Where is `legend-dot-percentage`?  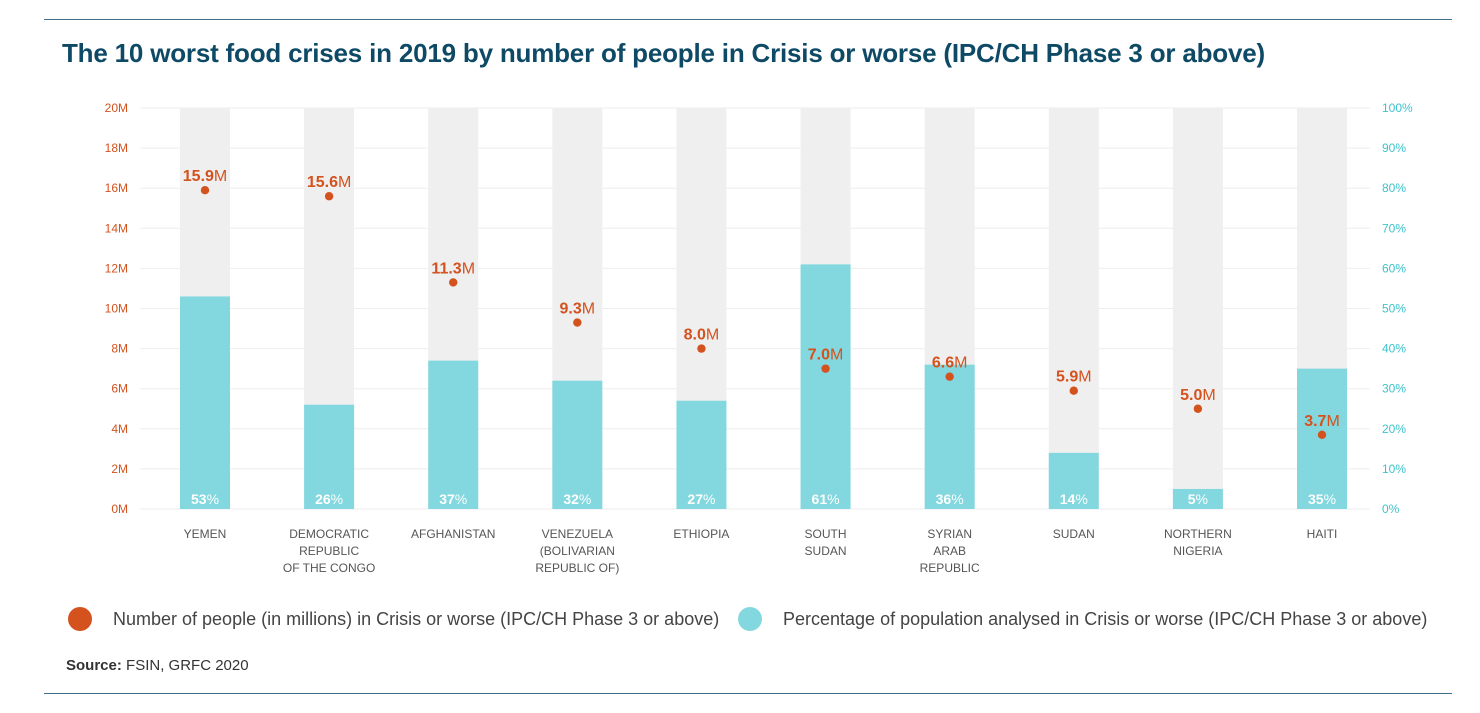
legend-dot-percentage is located at coordinates (750, 619).